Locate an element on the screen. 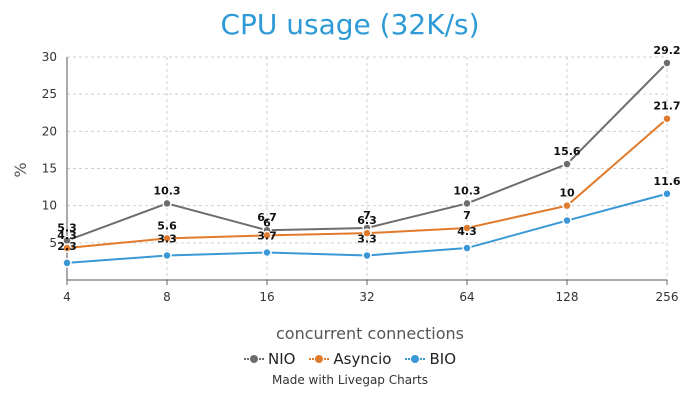 This screenshot has width=700, height=400. legend-label: NIO is located at coordinates (281, 359).